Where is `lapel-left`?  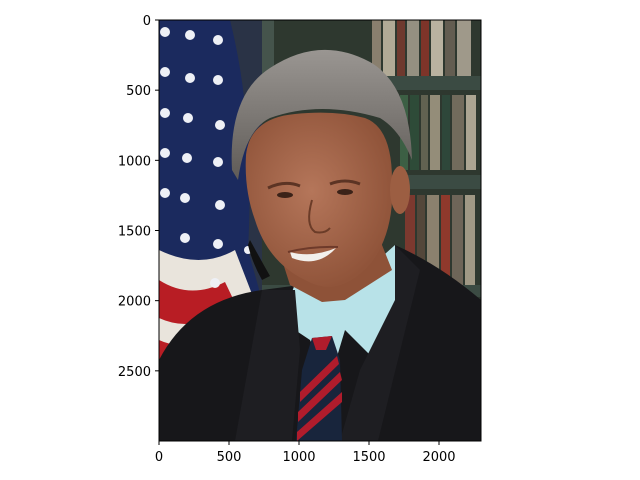
lapel-left is located at coordinates (267, 365).